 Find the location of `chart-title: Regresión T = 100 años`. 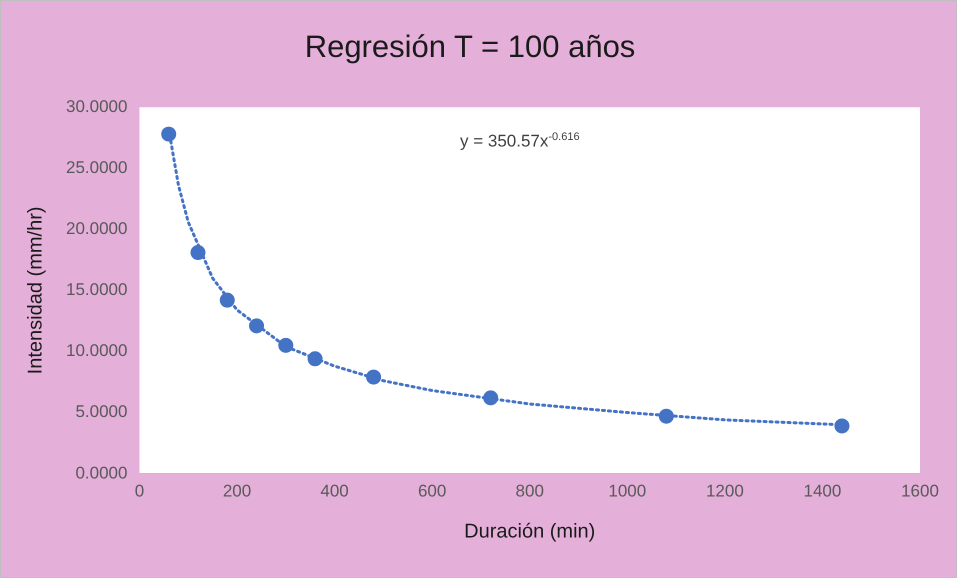

chart-title: Regresión T = 100 años is located at coordinates (470, 46).